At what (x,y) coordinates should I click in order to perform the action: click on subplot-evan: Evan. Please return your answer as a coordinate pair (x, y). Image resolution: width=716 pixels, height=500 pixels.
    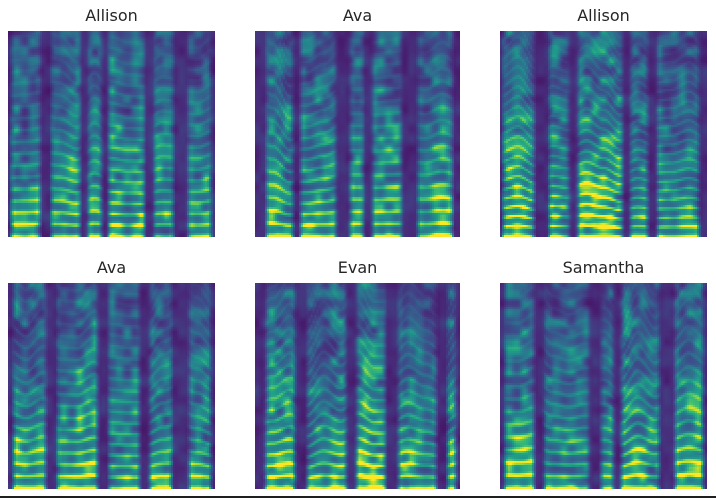
    Looking at the image, I should click on (357, 373).